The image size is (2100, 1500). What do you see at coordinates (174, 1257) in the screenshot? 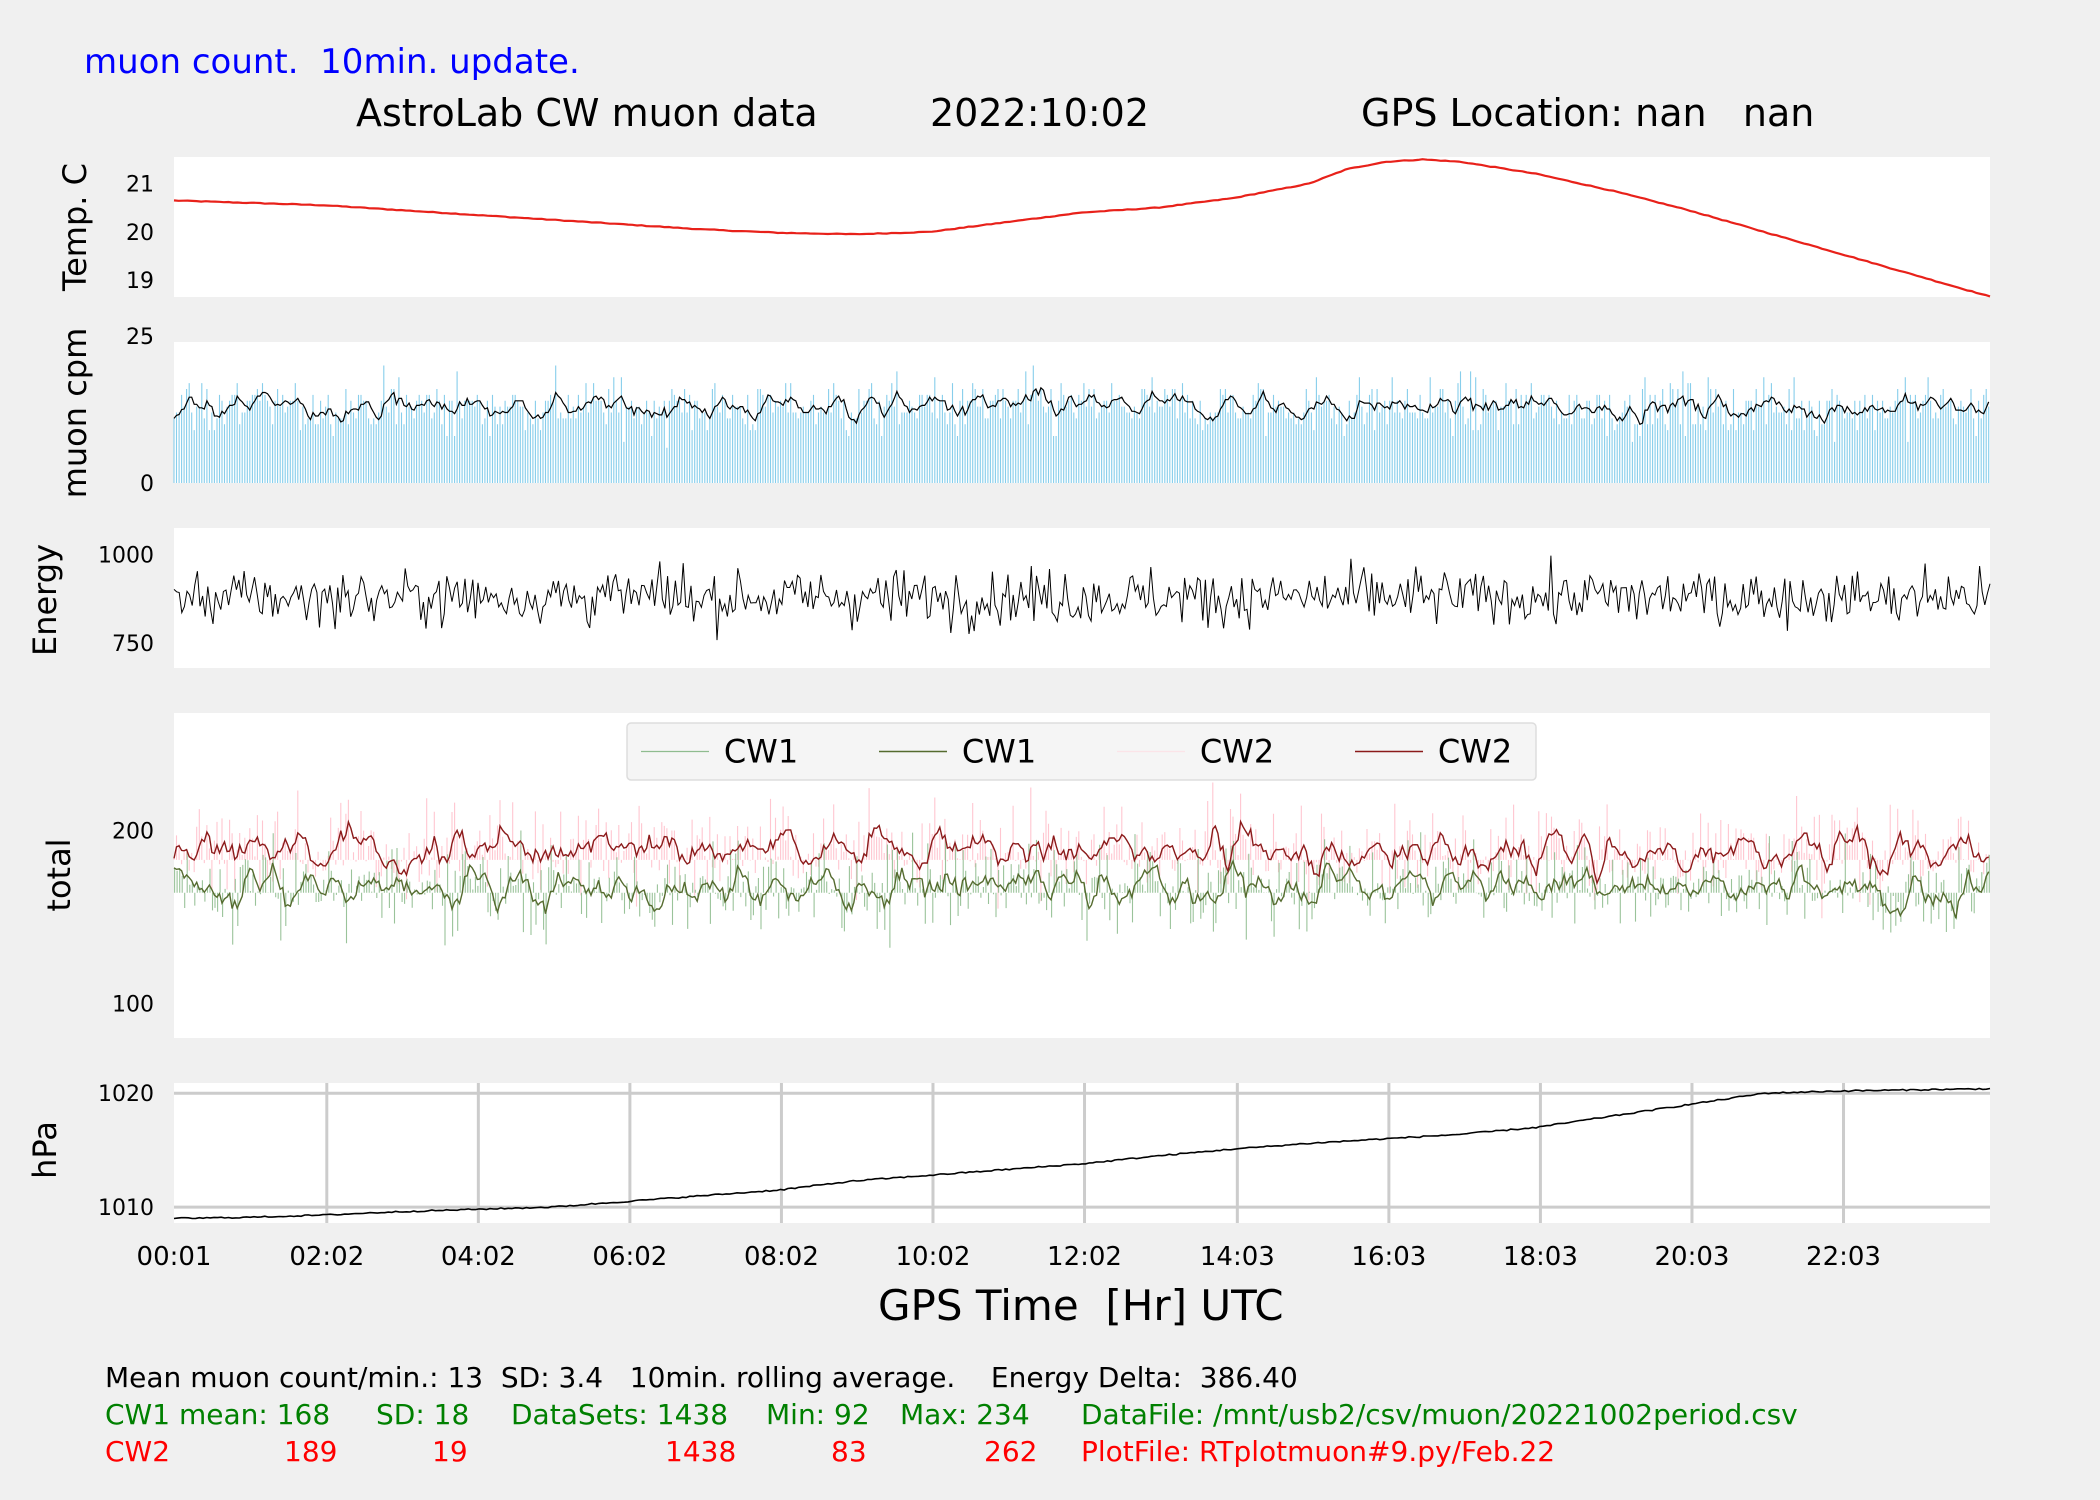
I see `x-tick-label: 00:01` at bounding box center [174, 1257].